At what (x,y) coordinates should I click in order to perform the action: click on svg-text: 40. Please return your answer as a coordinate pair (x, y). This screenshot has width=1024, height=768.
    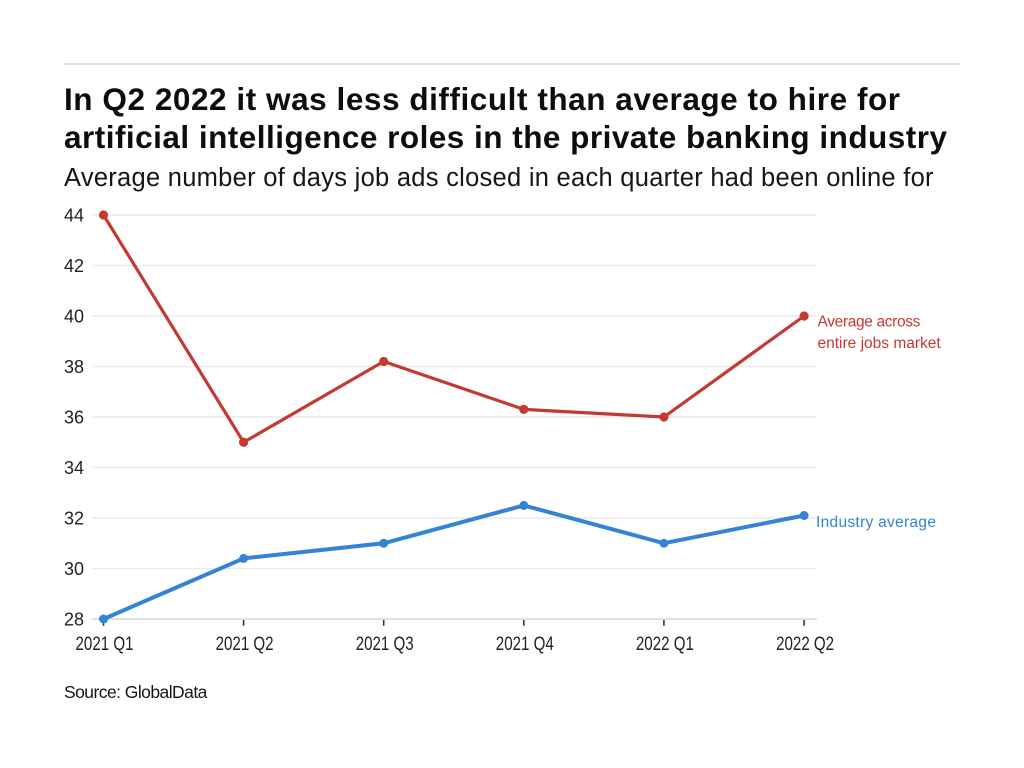
    Looking at the image, I should click on (74, 317).